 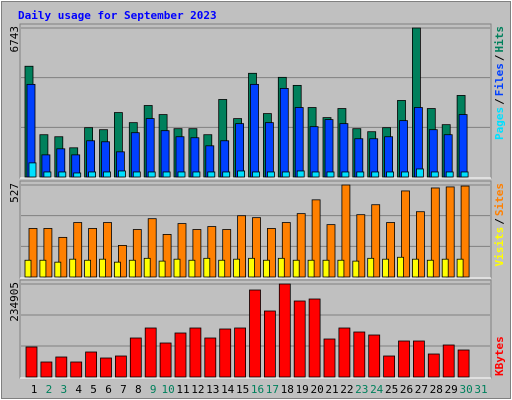 I want to click on x-tick-label: 13, so click(x=212, y=389).